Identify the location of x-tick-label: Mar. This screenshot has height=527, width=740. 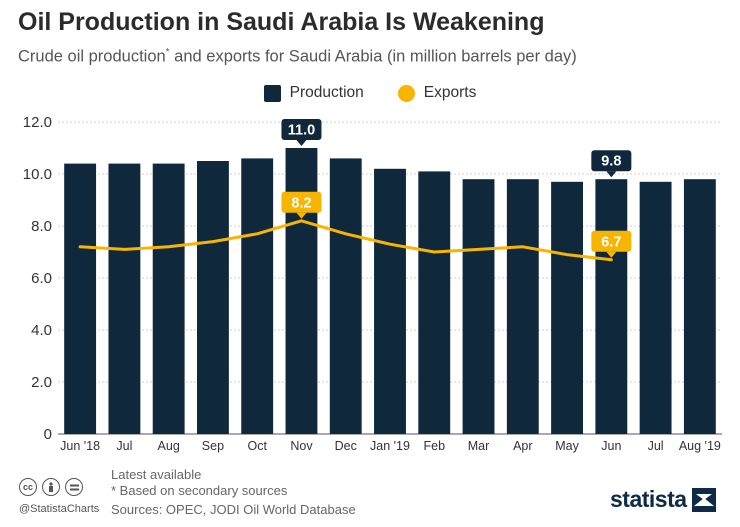
(479, 446).